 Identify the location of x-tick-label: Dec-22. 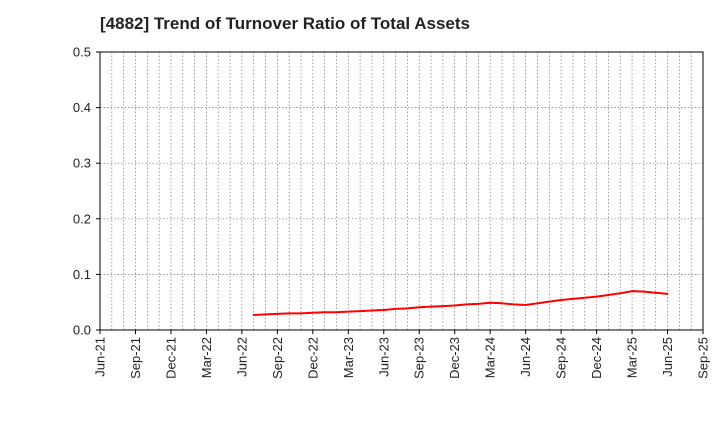
(312, 358).